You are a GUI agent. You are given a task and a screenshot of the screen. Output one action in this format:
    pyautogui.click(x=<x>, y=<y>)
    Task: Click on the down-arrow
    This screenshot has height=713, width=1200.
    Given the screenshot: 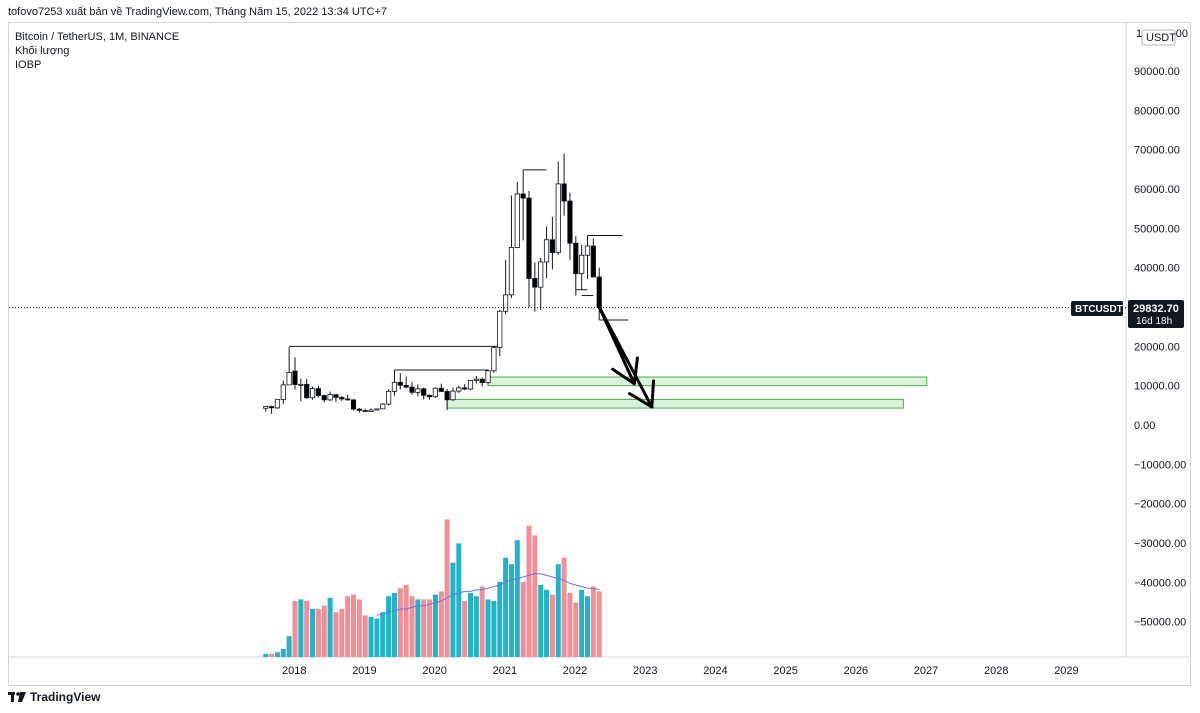 What is the action you would take?
    pyautogui.click(x=626, y=357)
    